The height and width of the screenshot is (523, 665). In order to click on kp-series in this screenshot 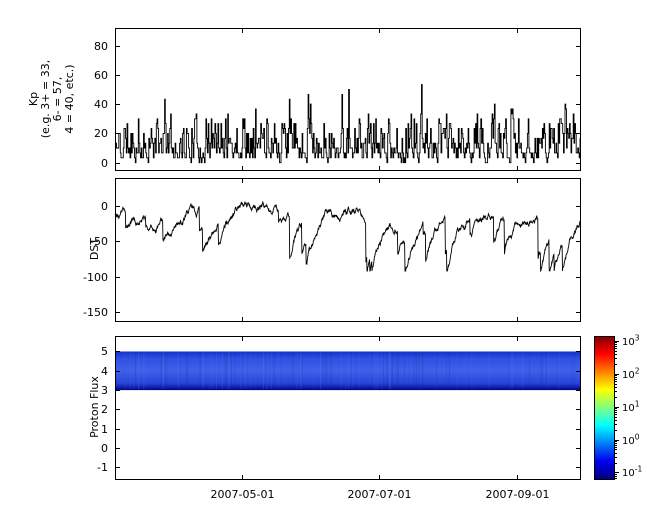, I will do `click(348, 124)`.